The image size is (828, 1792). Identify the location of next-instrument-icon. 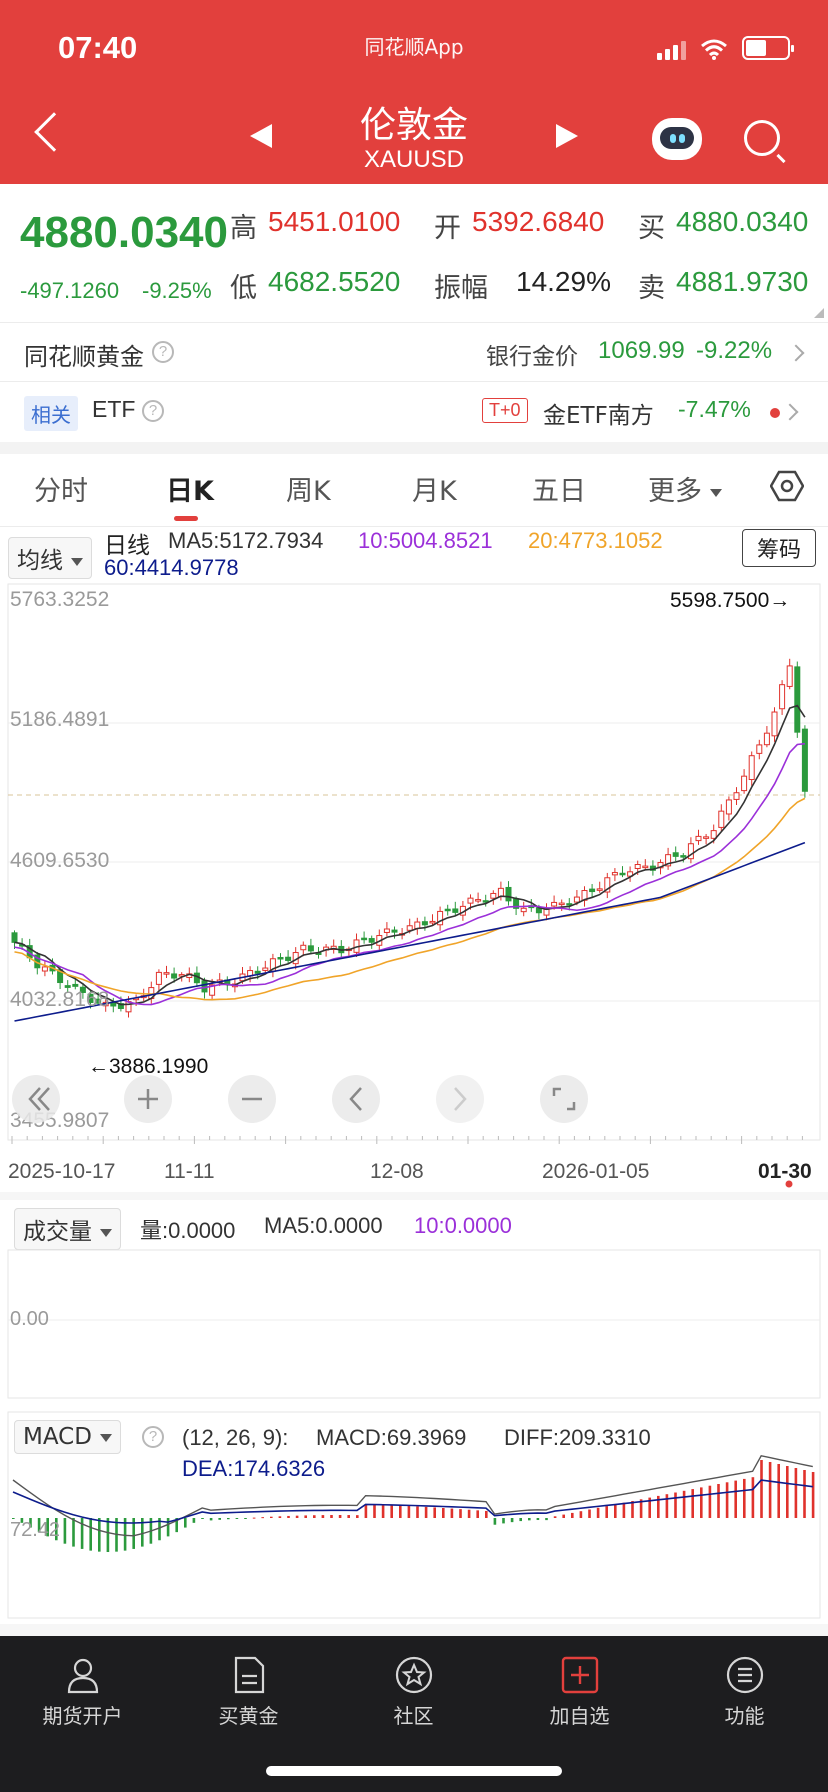
(567, 136).